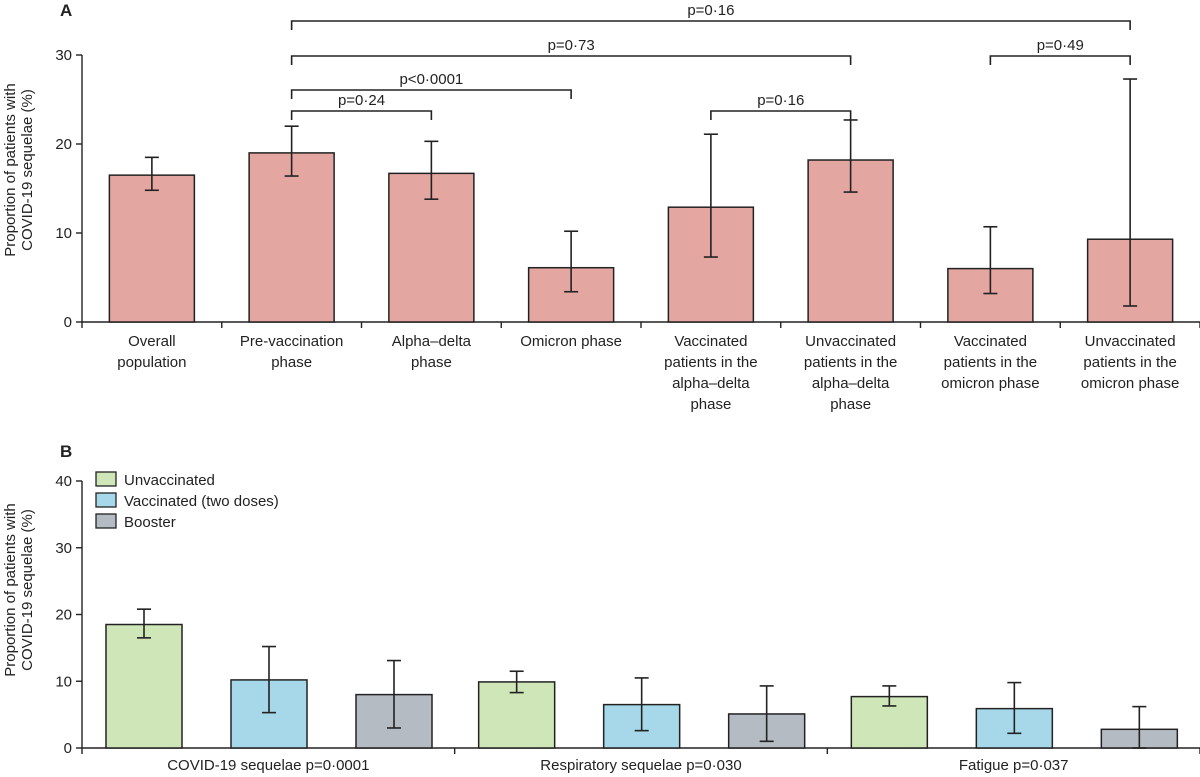  What do you see at coordinates (66, 451) in the screenshot?
I see `panel-b-letter: B` at bounding box center [66, 451].